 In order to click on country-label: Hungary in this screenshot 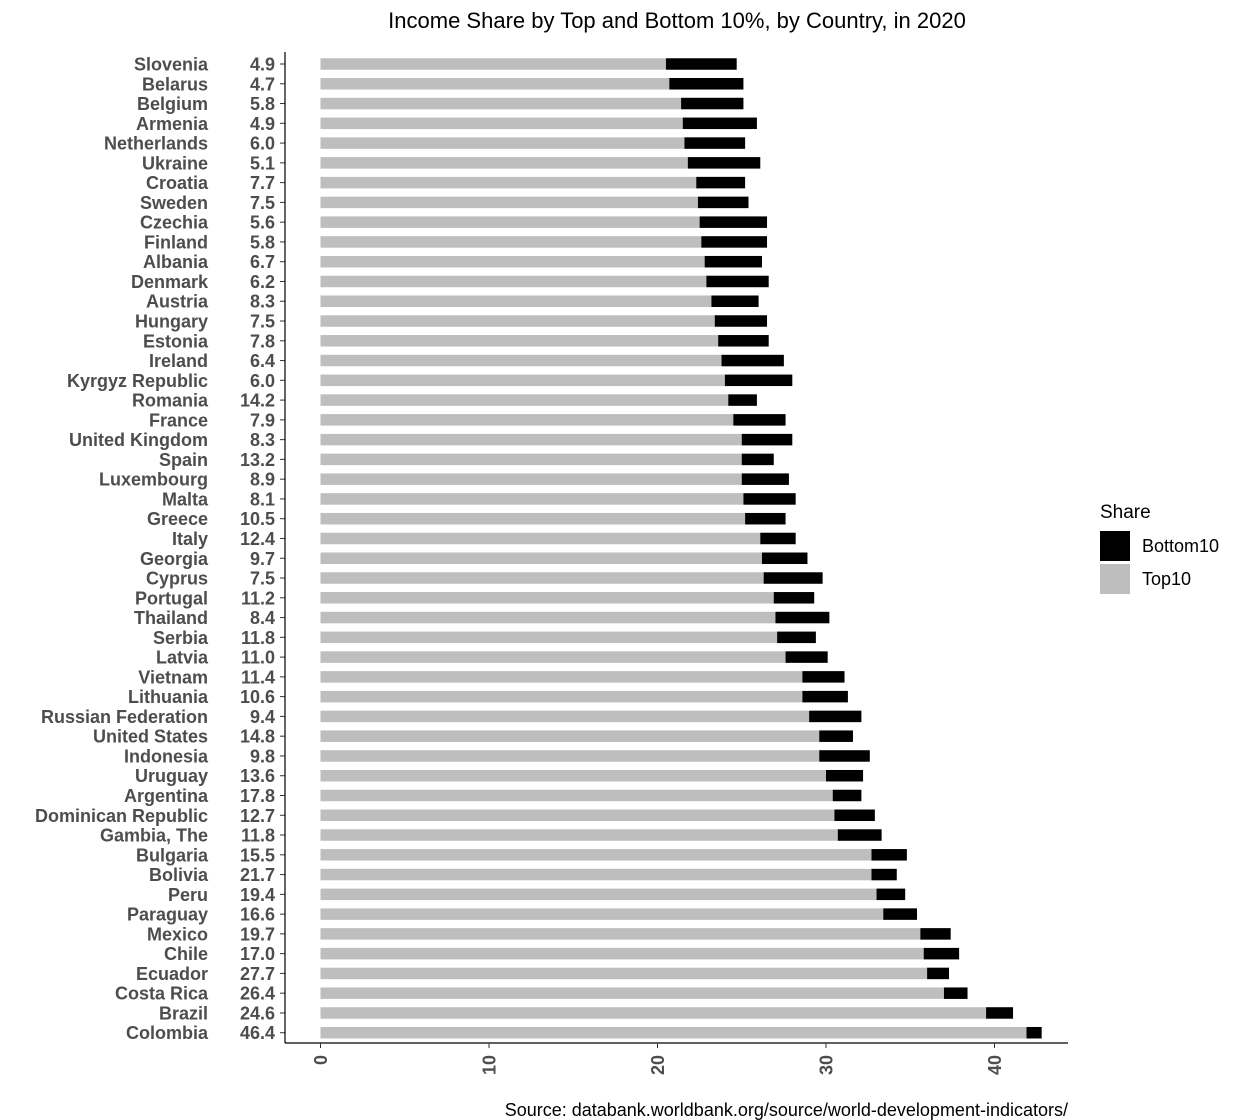, I will do `click(171, 322)`.